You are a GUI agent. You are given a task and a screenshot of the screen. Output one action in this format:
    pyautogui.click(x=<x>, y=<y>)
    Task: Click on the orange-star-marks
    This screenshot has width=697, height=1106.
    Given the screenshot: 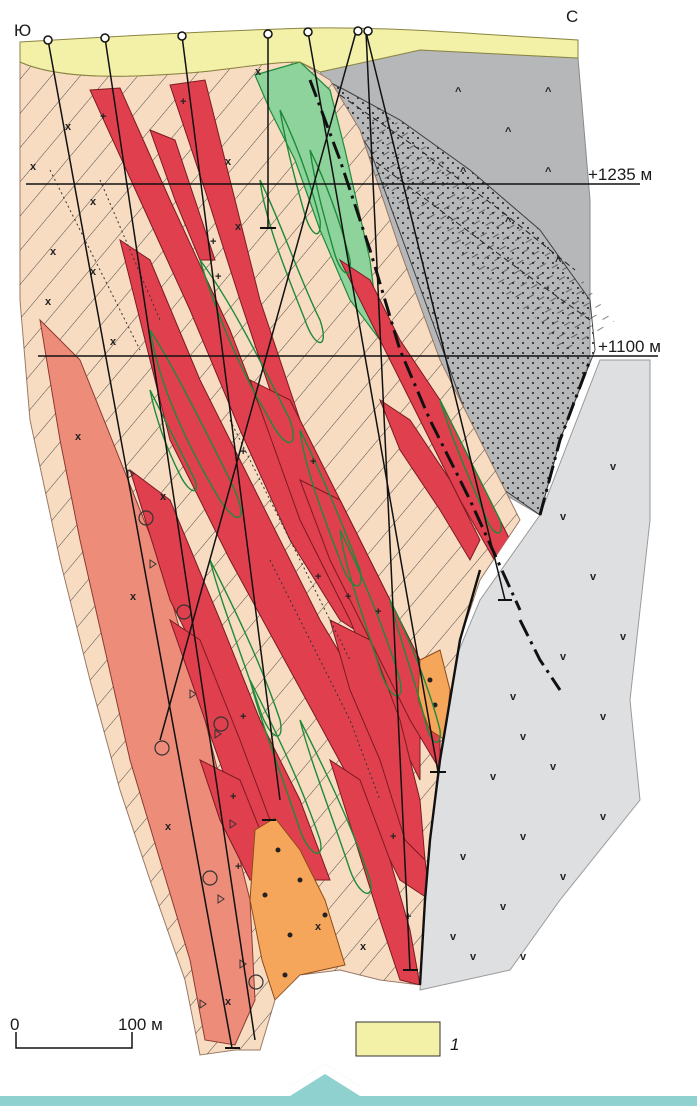 What is the action you would take?
    pyautogui.click(x=350, y=827)
    